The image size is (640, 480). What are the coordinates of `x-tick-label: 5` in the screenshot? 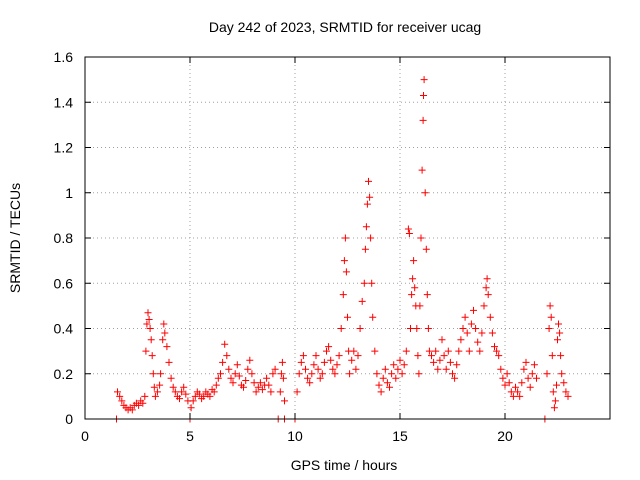 It's located at (190, 436).